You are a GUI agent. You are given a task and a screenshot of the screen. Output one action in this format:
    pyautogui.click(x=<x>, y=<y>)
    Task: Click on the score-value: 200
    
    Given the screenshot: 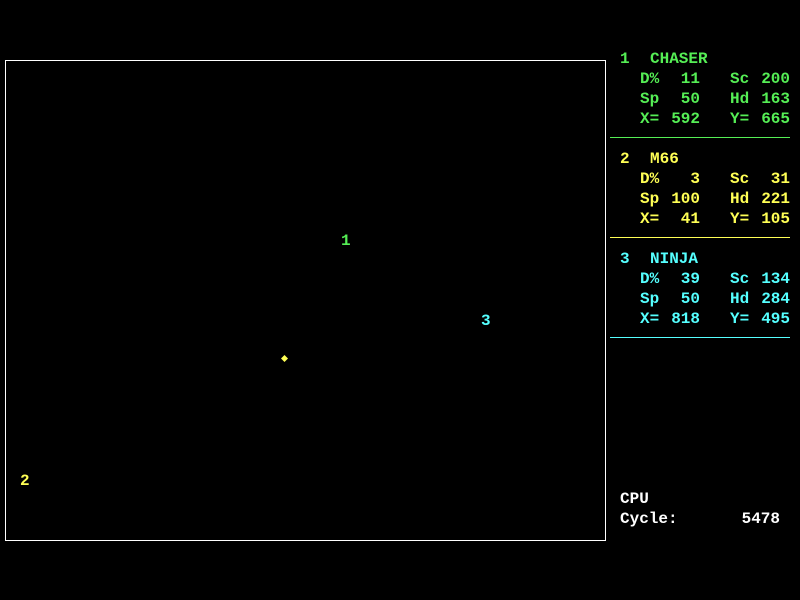 What is the action you would take?
    pyautogui.click(x=775, y=79)
    